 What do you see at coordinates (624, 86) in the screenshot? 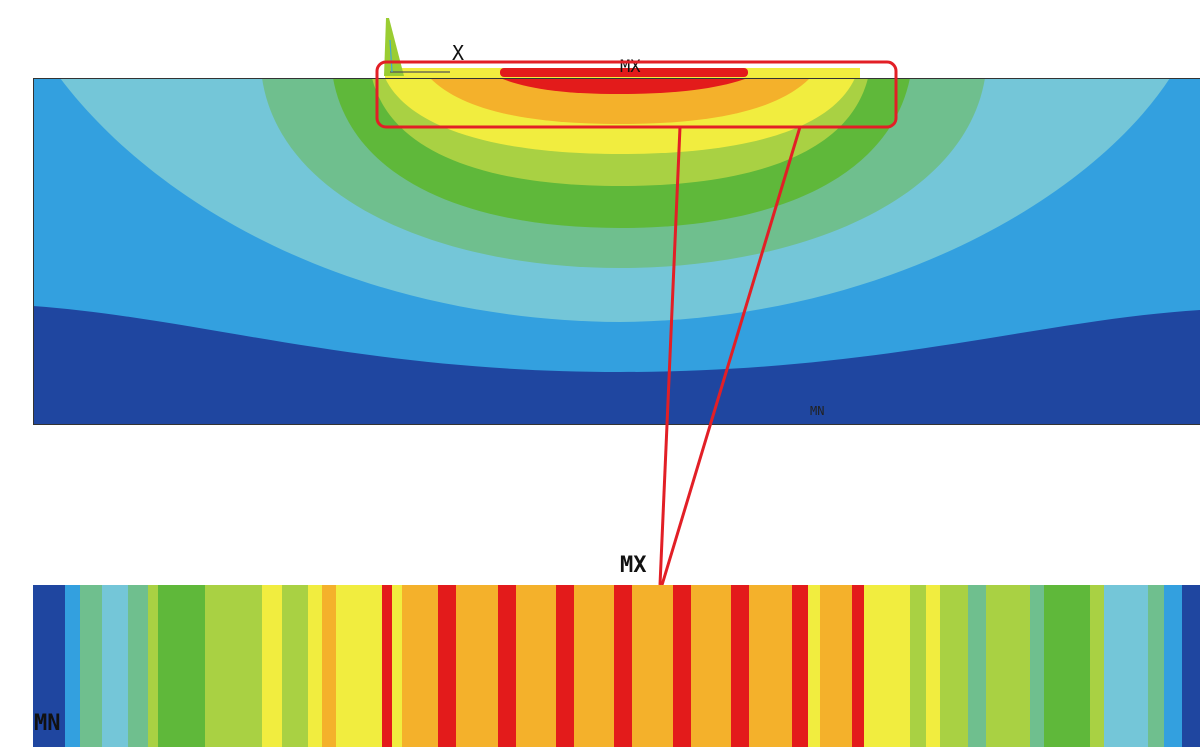
I see `band-red` at bounding box center [624, 86].